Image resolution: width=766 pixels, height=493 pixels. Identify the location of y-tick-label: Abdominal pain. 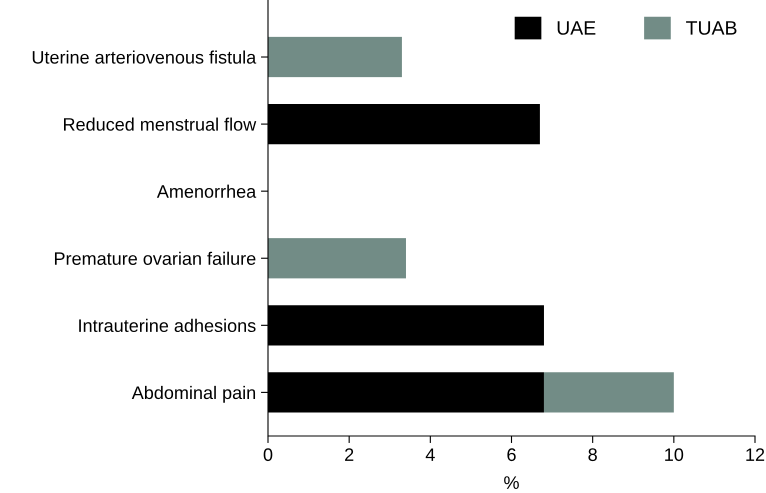
(194, 394).